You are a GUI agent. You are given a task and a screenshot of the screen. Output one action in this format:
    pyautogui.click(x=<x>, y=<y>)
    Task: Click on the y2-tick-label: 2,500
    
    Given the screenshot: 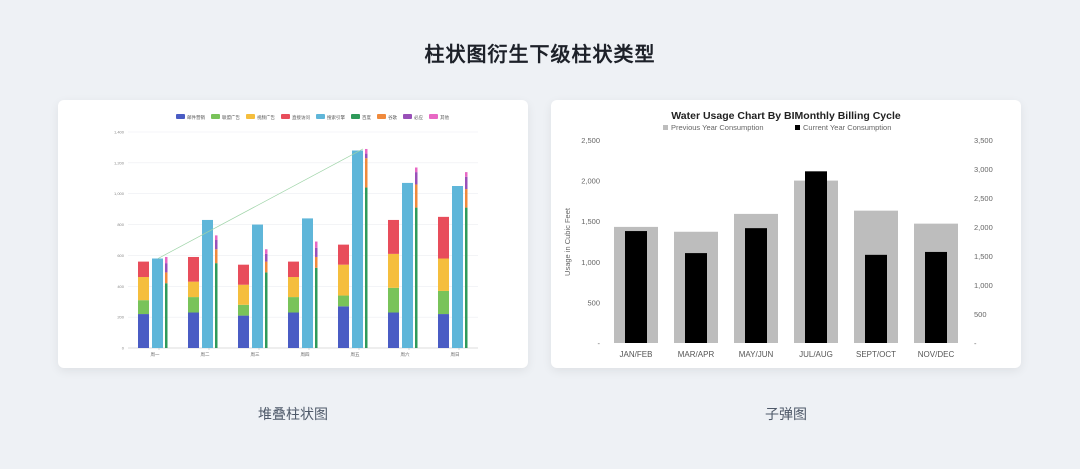 What is the action you would take?
    pyautogui.click(x=983, y=198)
    